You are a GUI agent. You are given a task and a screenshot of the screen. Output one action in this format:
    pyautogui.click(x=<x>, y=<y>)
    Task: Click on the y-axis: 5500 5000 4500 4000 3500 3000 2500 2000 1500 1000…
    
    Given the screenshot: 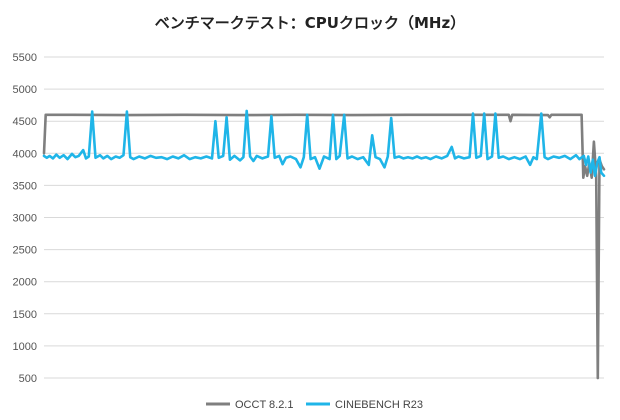 What is the action you would take?
    pyautogui.click(x=25, y=218)
    